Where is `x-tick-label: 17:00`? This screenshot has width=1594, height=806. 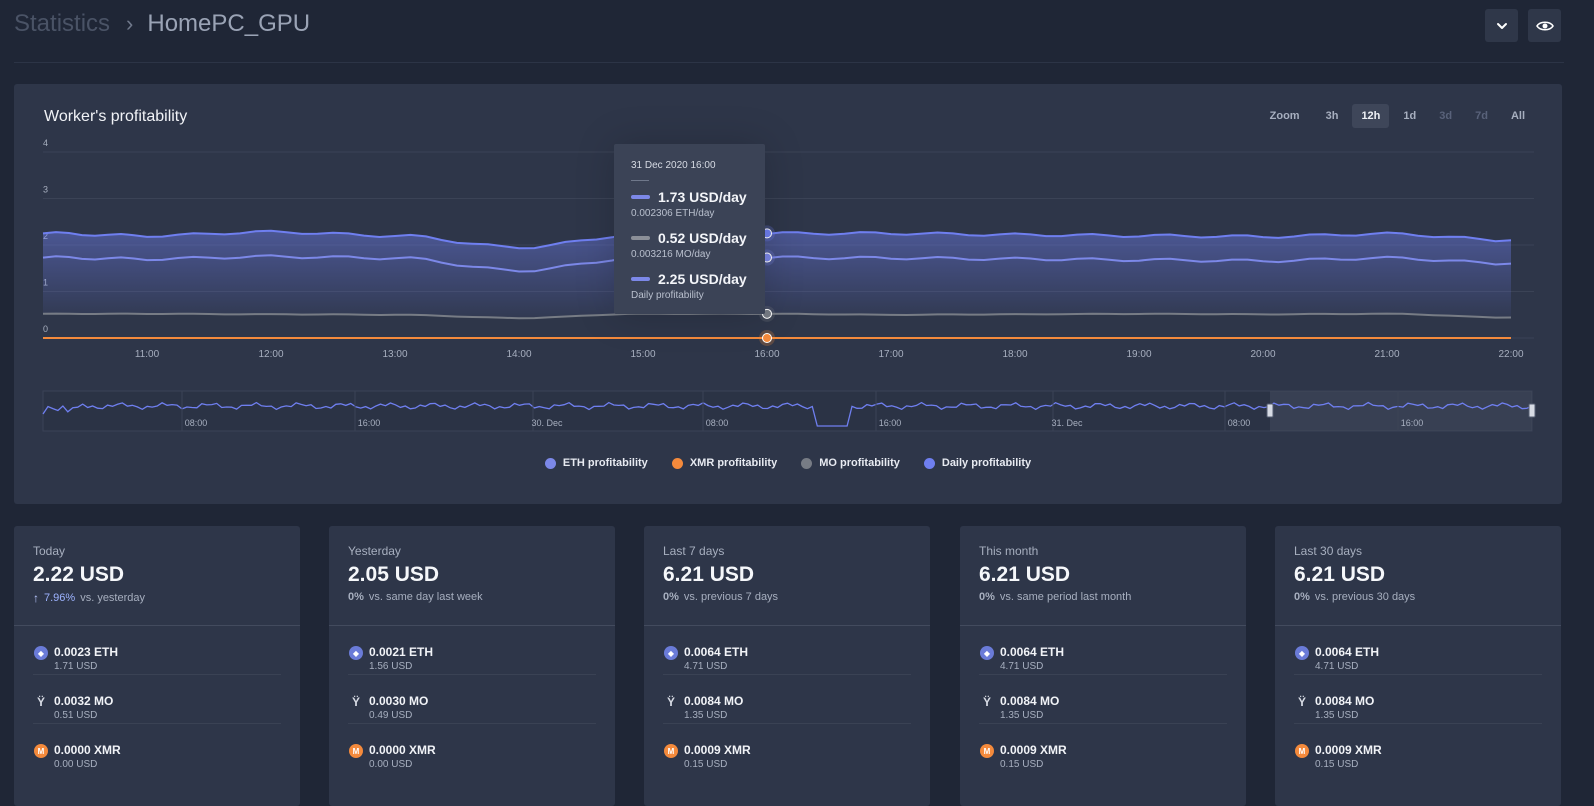 x-tick-label: 17:00 is located at coordinates (890, 354).